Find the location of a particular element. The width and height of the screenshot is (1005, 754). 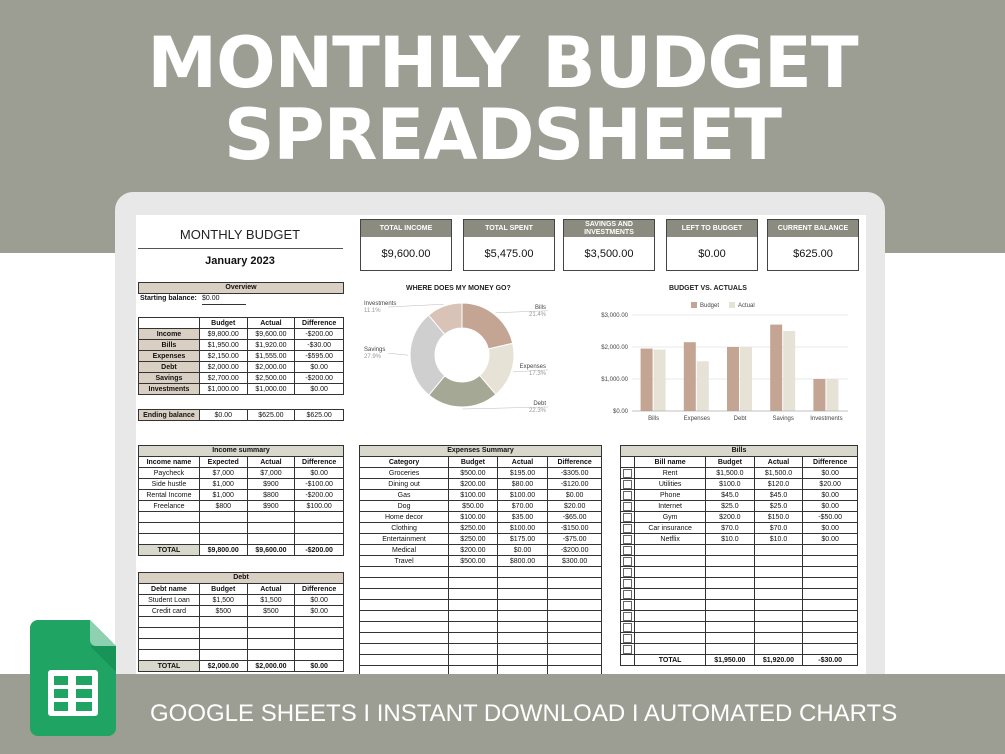

total-cell: $9,800.00 is located at coordinates (223, 550).